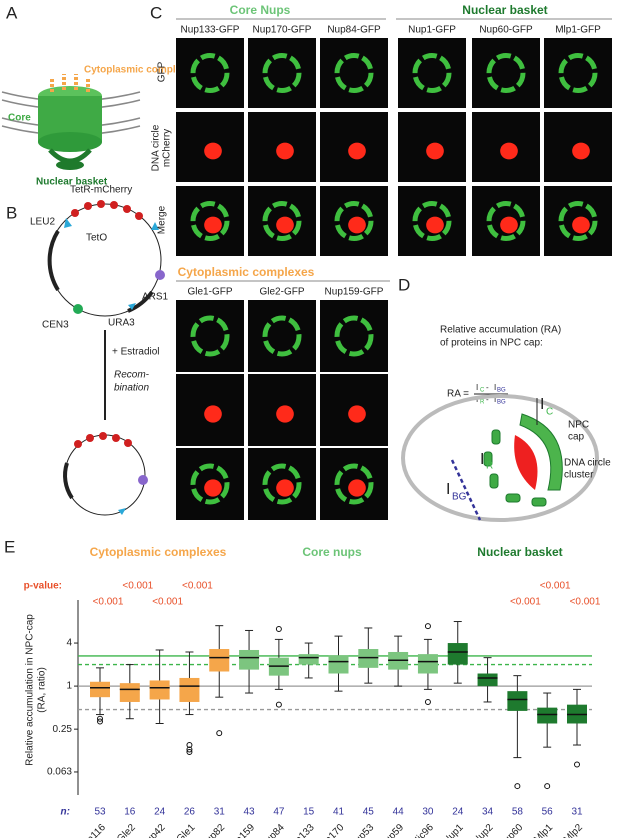 The width and height of the screenshot is (617, 838). I want to click on x-tick-label: Nup159, so click(241, 830).